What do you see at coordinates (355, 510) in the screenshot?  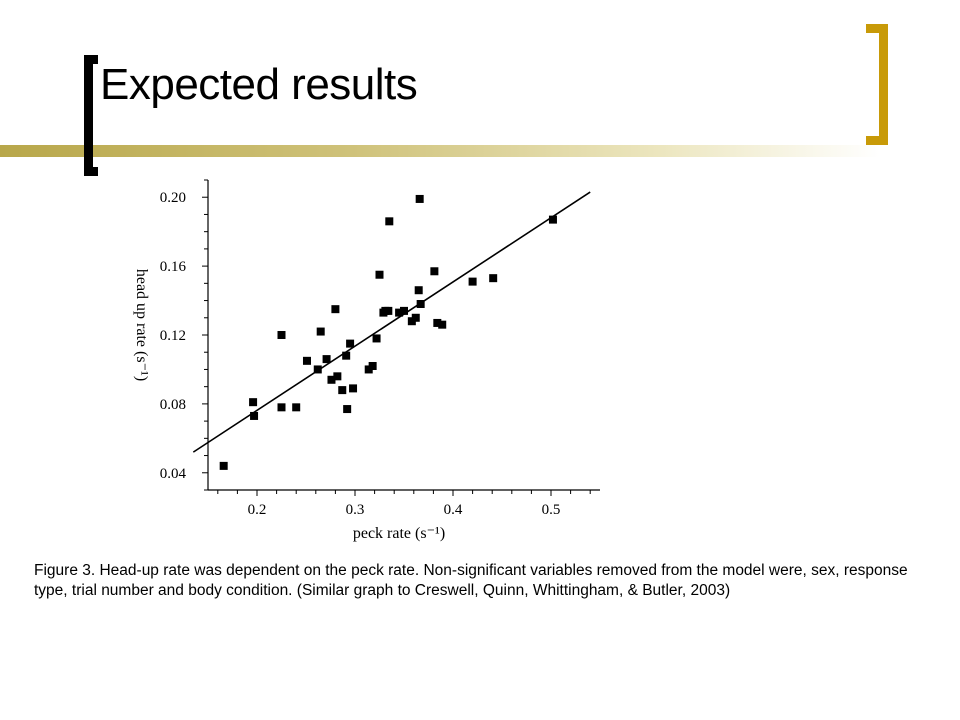 I see `x-tick-label: 0.3` at bounding box center [355, 510].